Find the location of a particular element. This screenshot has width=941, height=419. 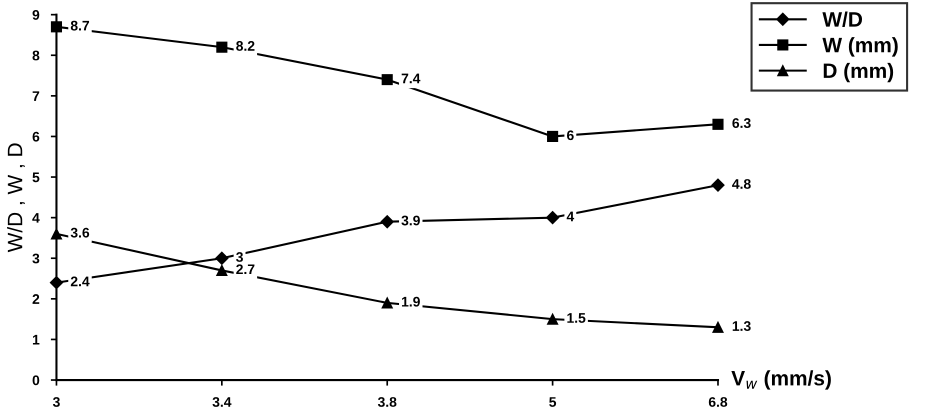

y-tick-label: 1 is located at coordinates (36, 339).